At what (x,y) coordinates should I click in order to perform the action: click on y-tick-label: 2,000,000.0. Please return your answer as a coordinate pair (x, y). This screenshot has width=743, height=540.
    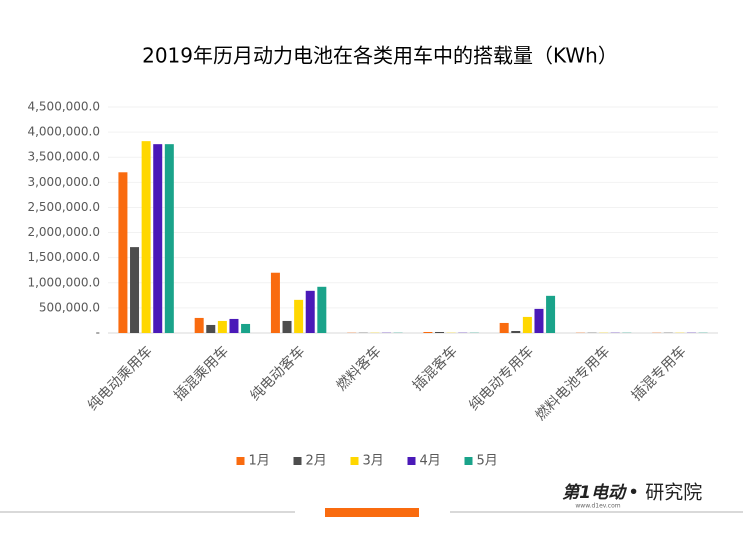
    Looking at the image, I should click on (63, 232).